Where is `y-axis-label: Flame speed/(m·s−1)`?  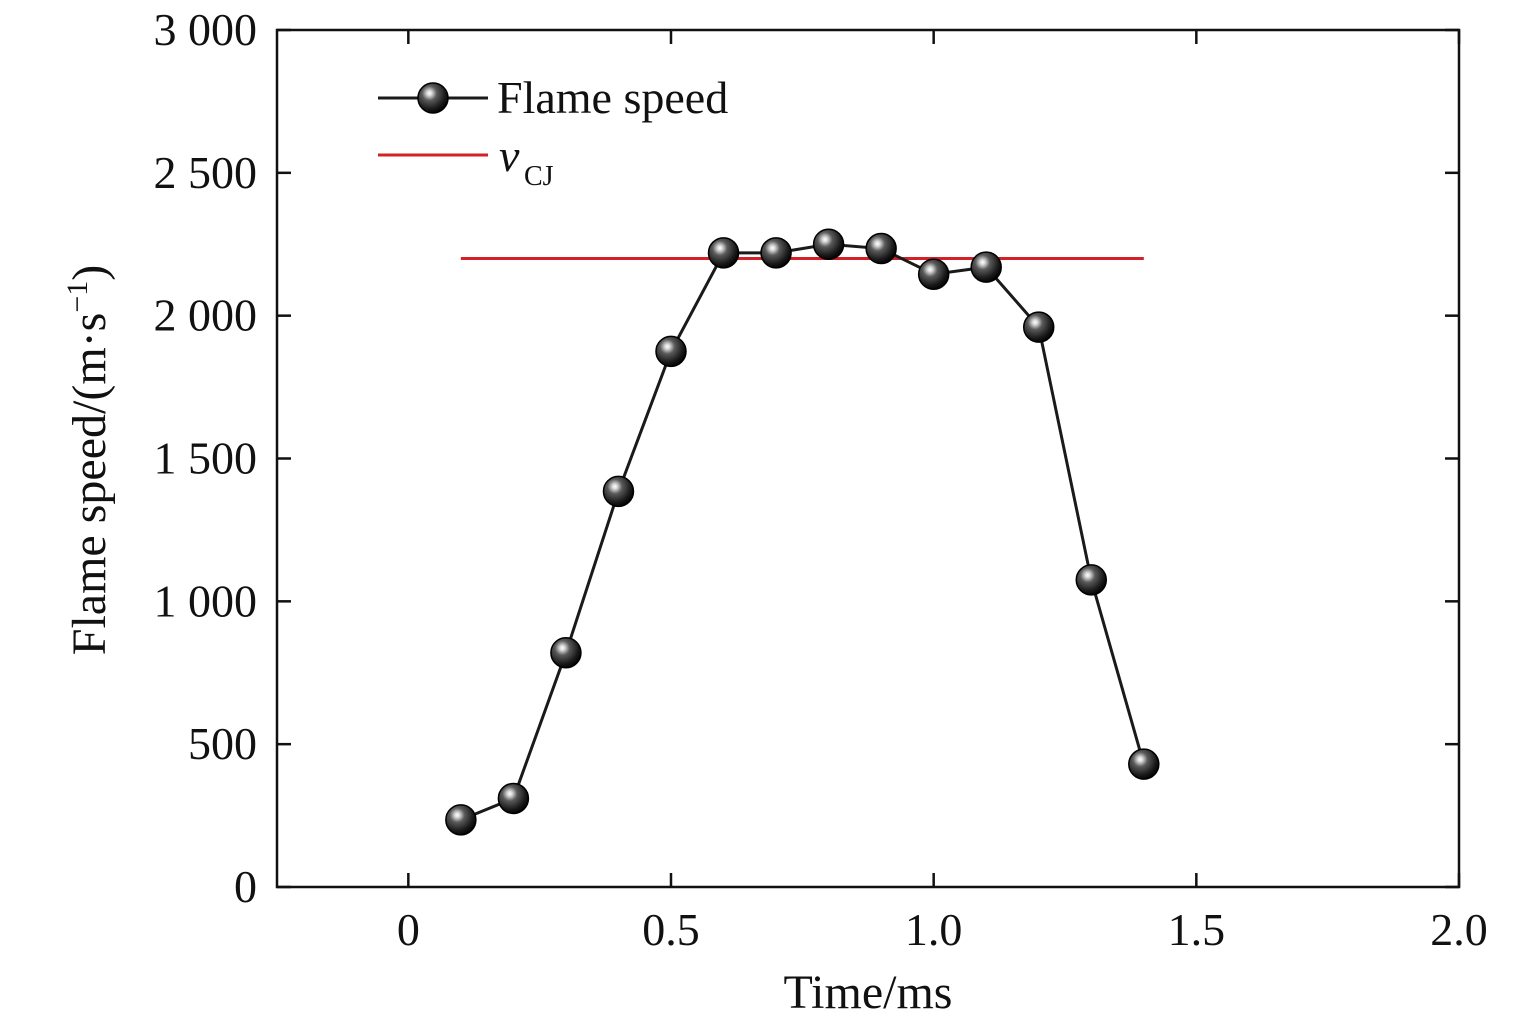 y-axis-label: Flame speed/(m·s−1) is located at coordinates (88, 460).